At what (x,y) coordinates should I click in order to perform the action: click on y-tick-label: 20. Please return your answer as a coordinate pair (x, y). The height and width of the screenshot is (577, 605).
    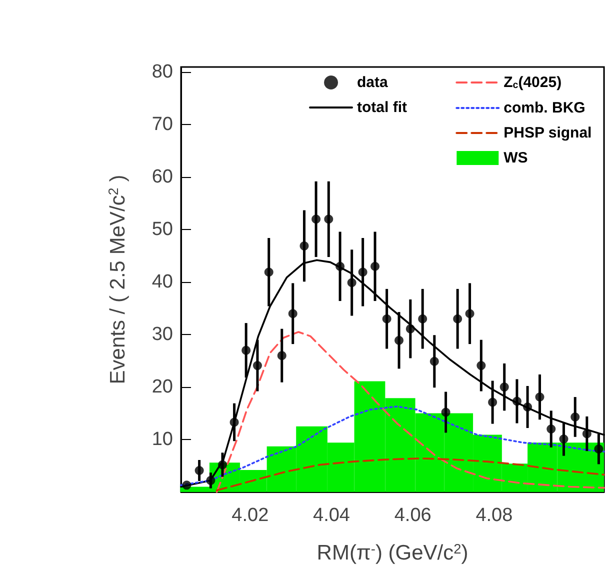
    Looking at the image, I should click on (162, 387).